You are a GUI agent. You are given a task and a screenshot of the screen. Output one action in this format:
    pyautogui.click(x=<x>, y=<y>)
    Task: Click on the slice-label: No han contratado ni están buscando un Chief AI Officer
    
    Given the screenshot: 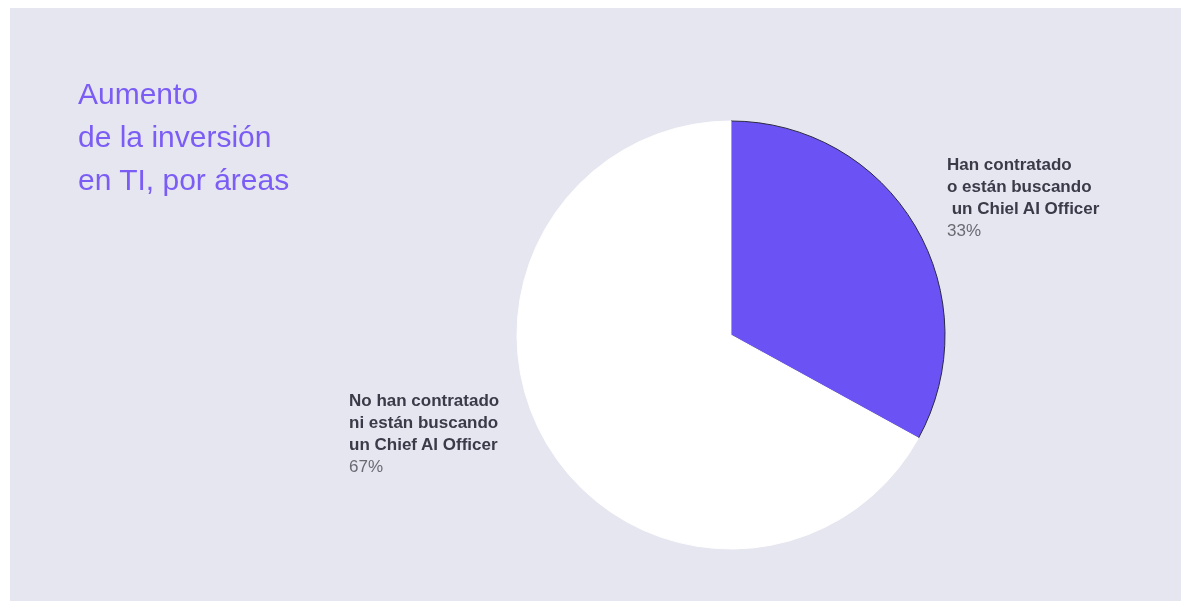 What is the action you would take?
    pyautogui.click(x=424, y=422)
    